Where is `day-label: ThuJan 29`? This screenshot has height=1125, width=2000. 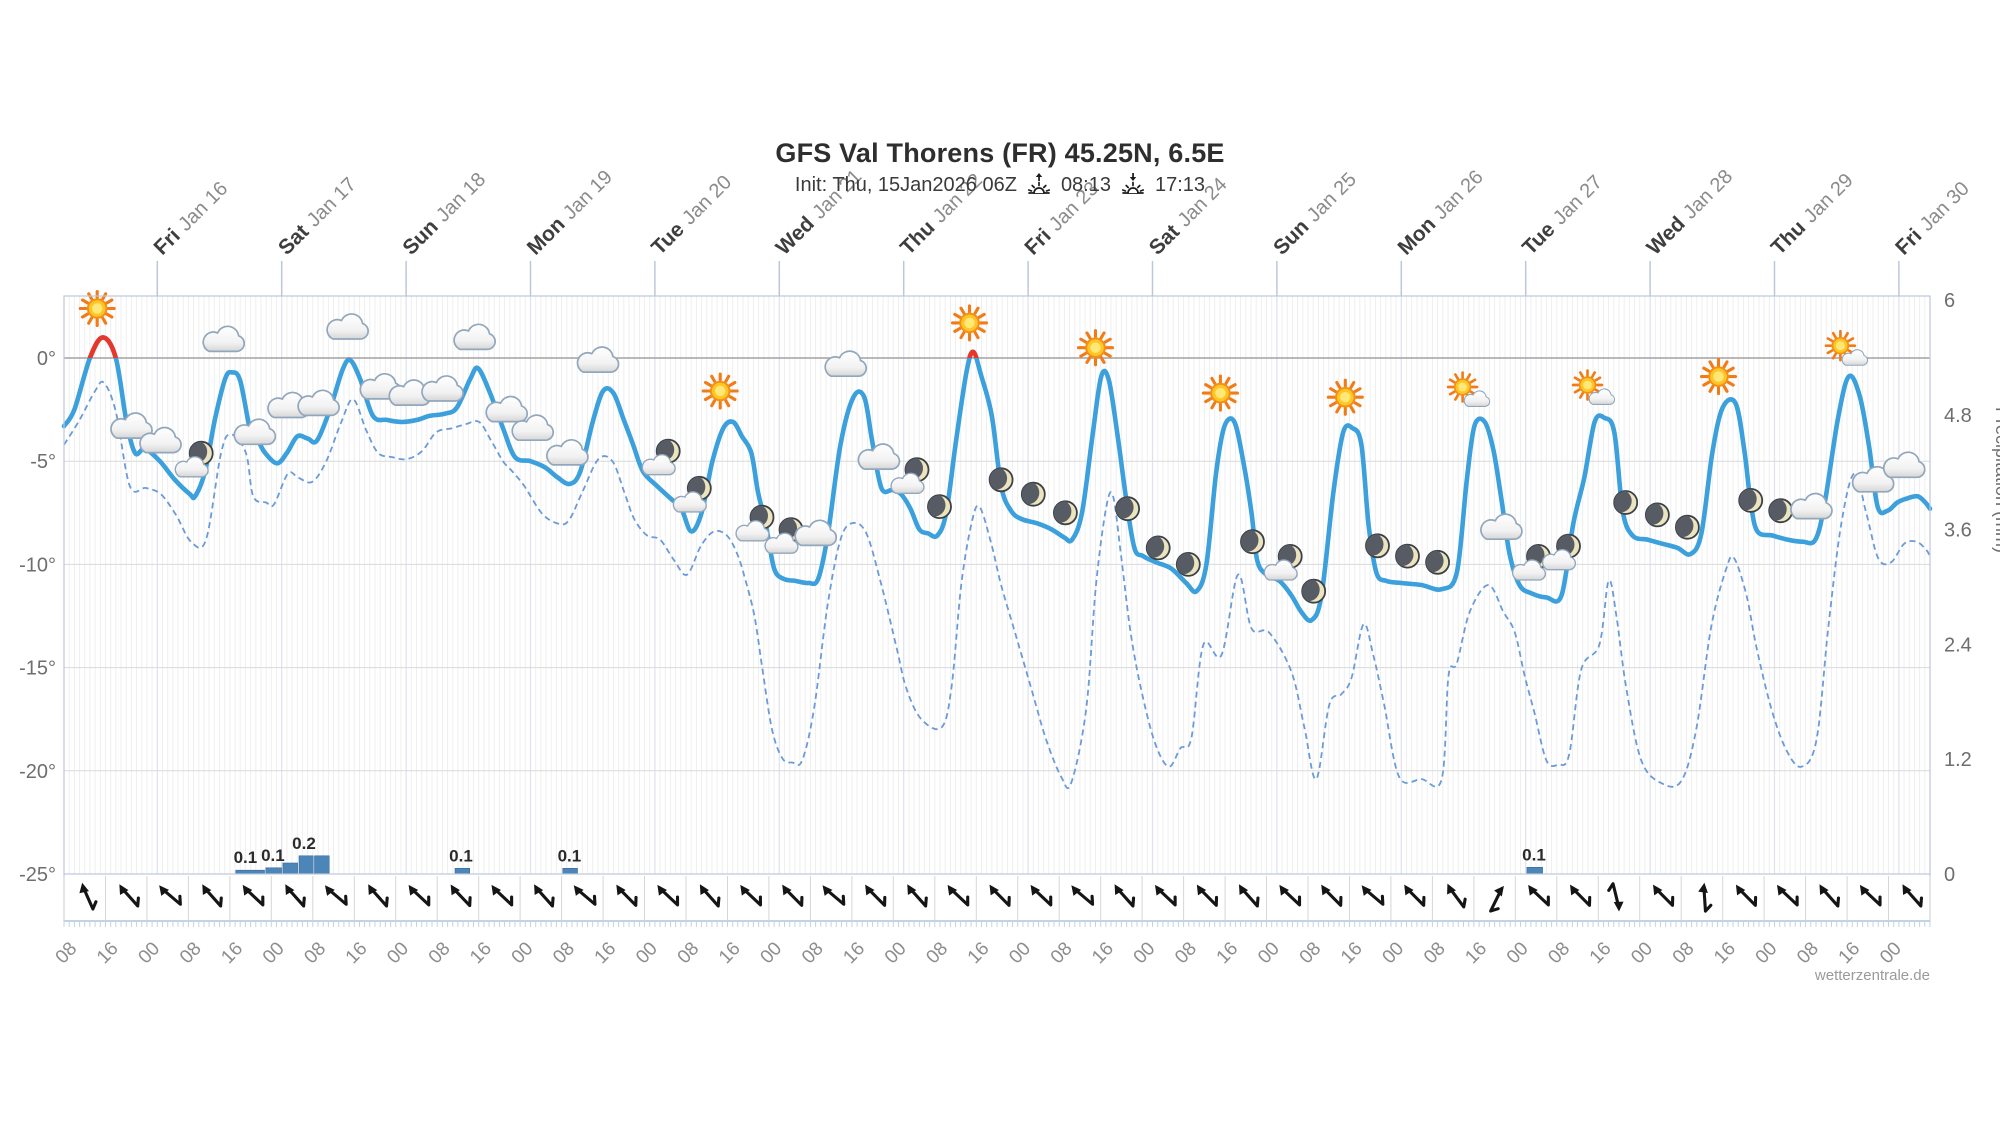 day-label: ThuJan 29 is located at coordinates (1812, 214).